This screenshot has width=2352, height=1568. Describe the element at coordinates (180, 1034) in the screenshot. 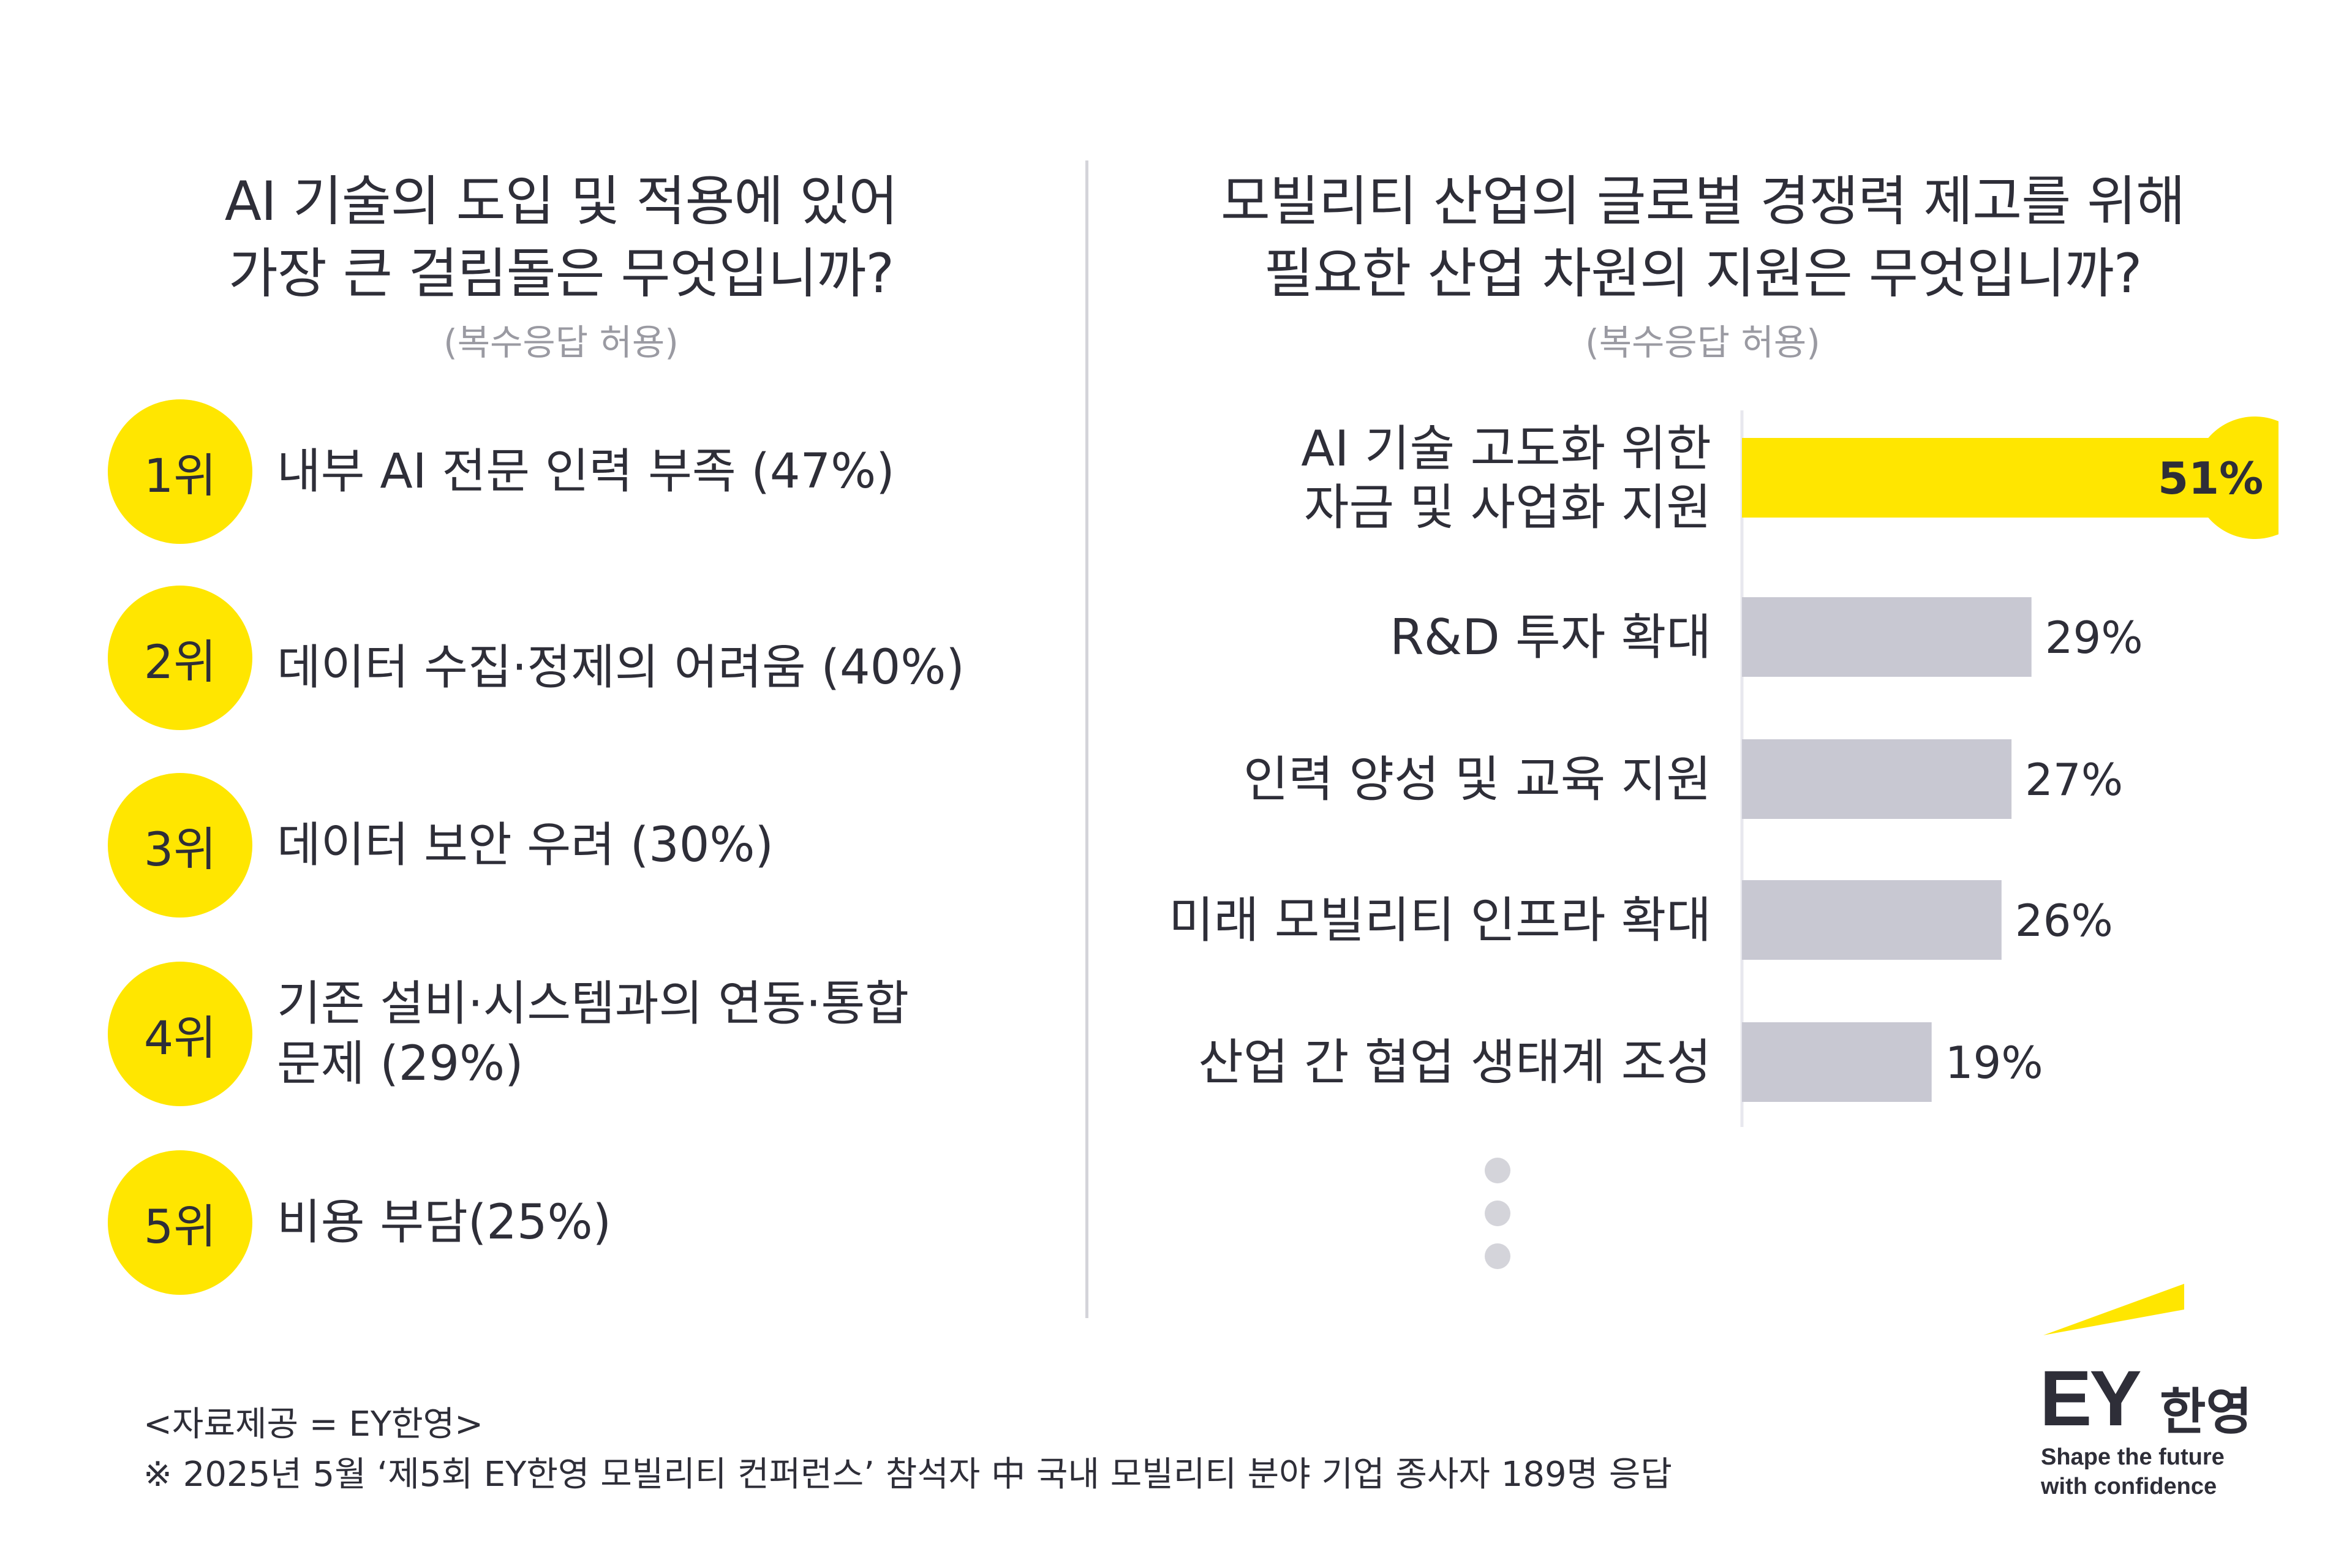

I see `rank-badge-4: 4위` at that location.